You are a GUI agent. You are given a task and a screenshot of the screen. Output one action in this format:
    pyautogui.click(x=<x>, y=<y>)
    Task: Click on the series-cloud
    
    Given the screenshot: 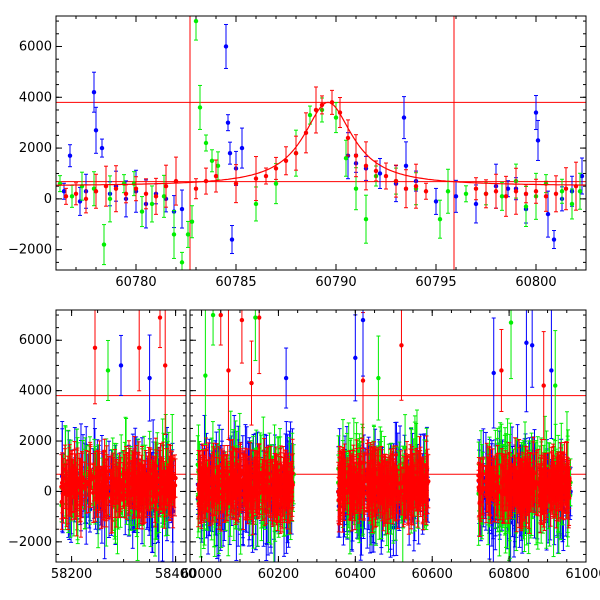 What is the action you would take?
    pyautogui.click(x=245, y=486)
    